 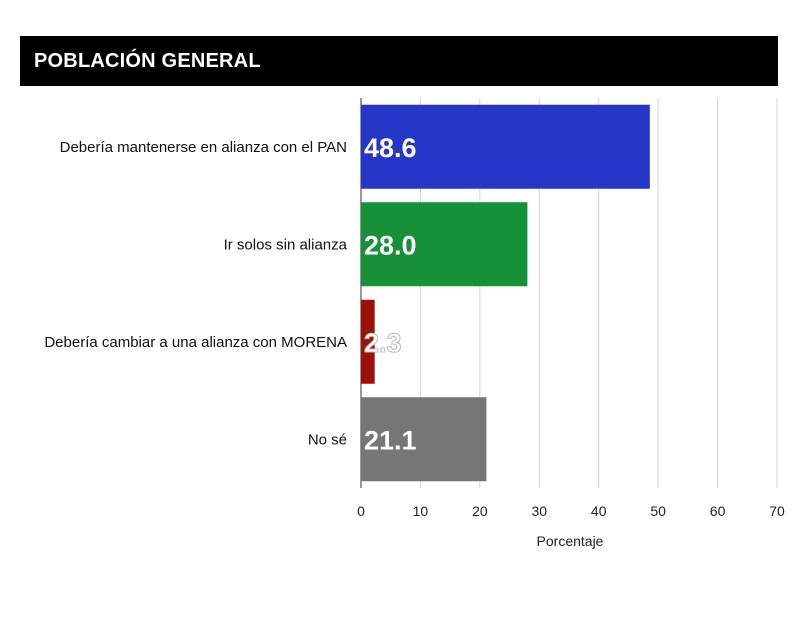 I want to click on x-tick-label-20: 20, so click(x=480, y=511).